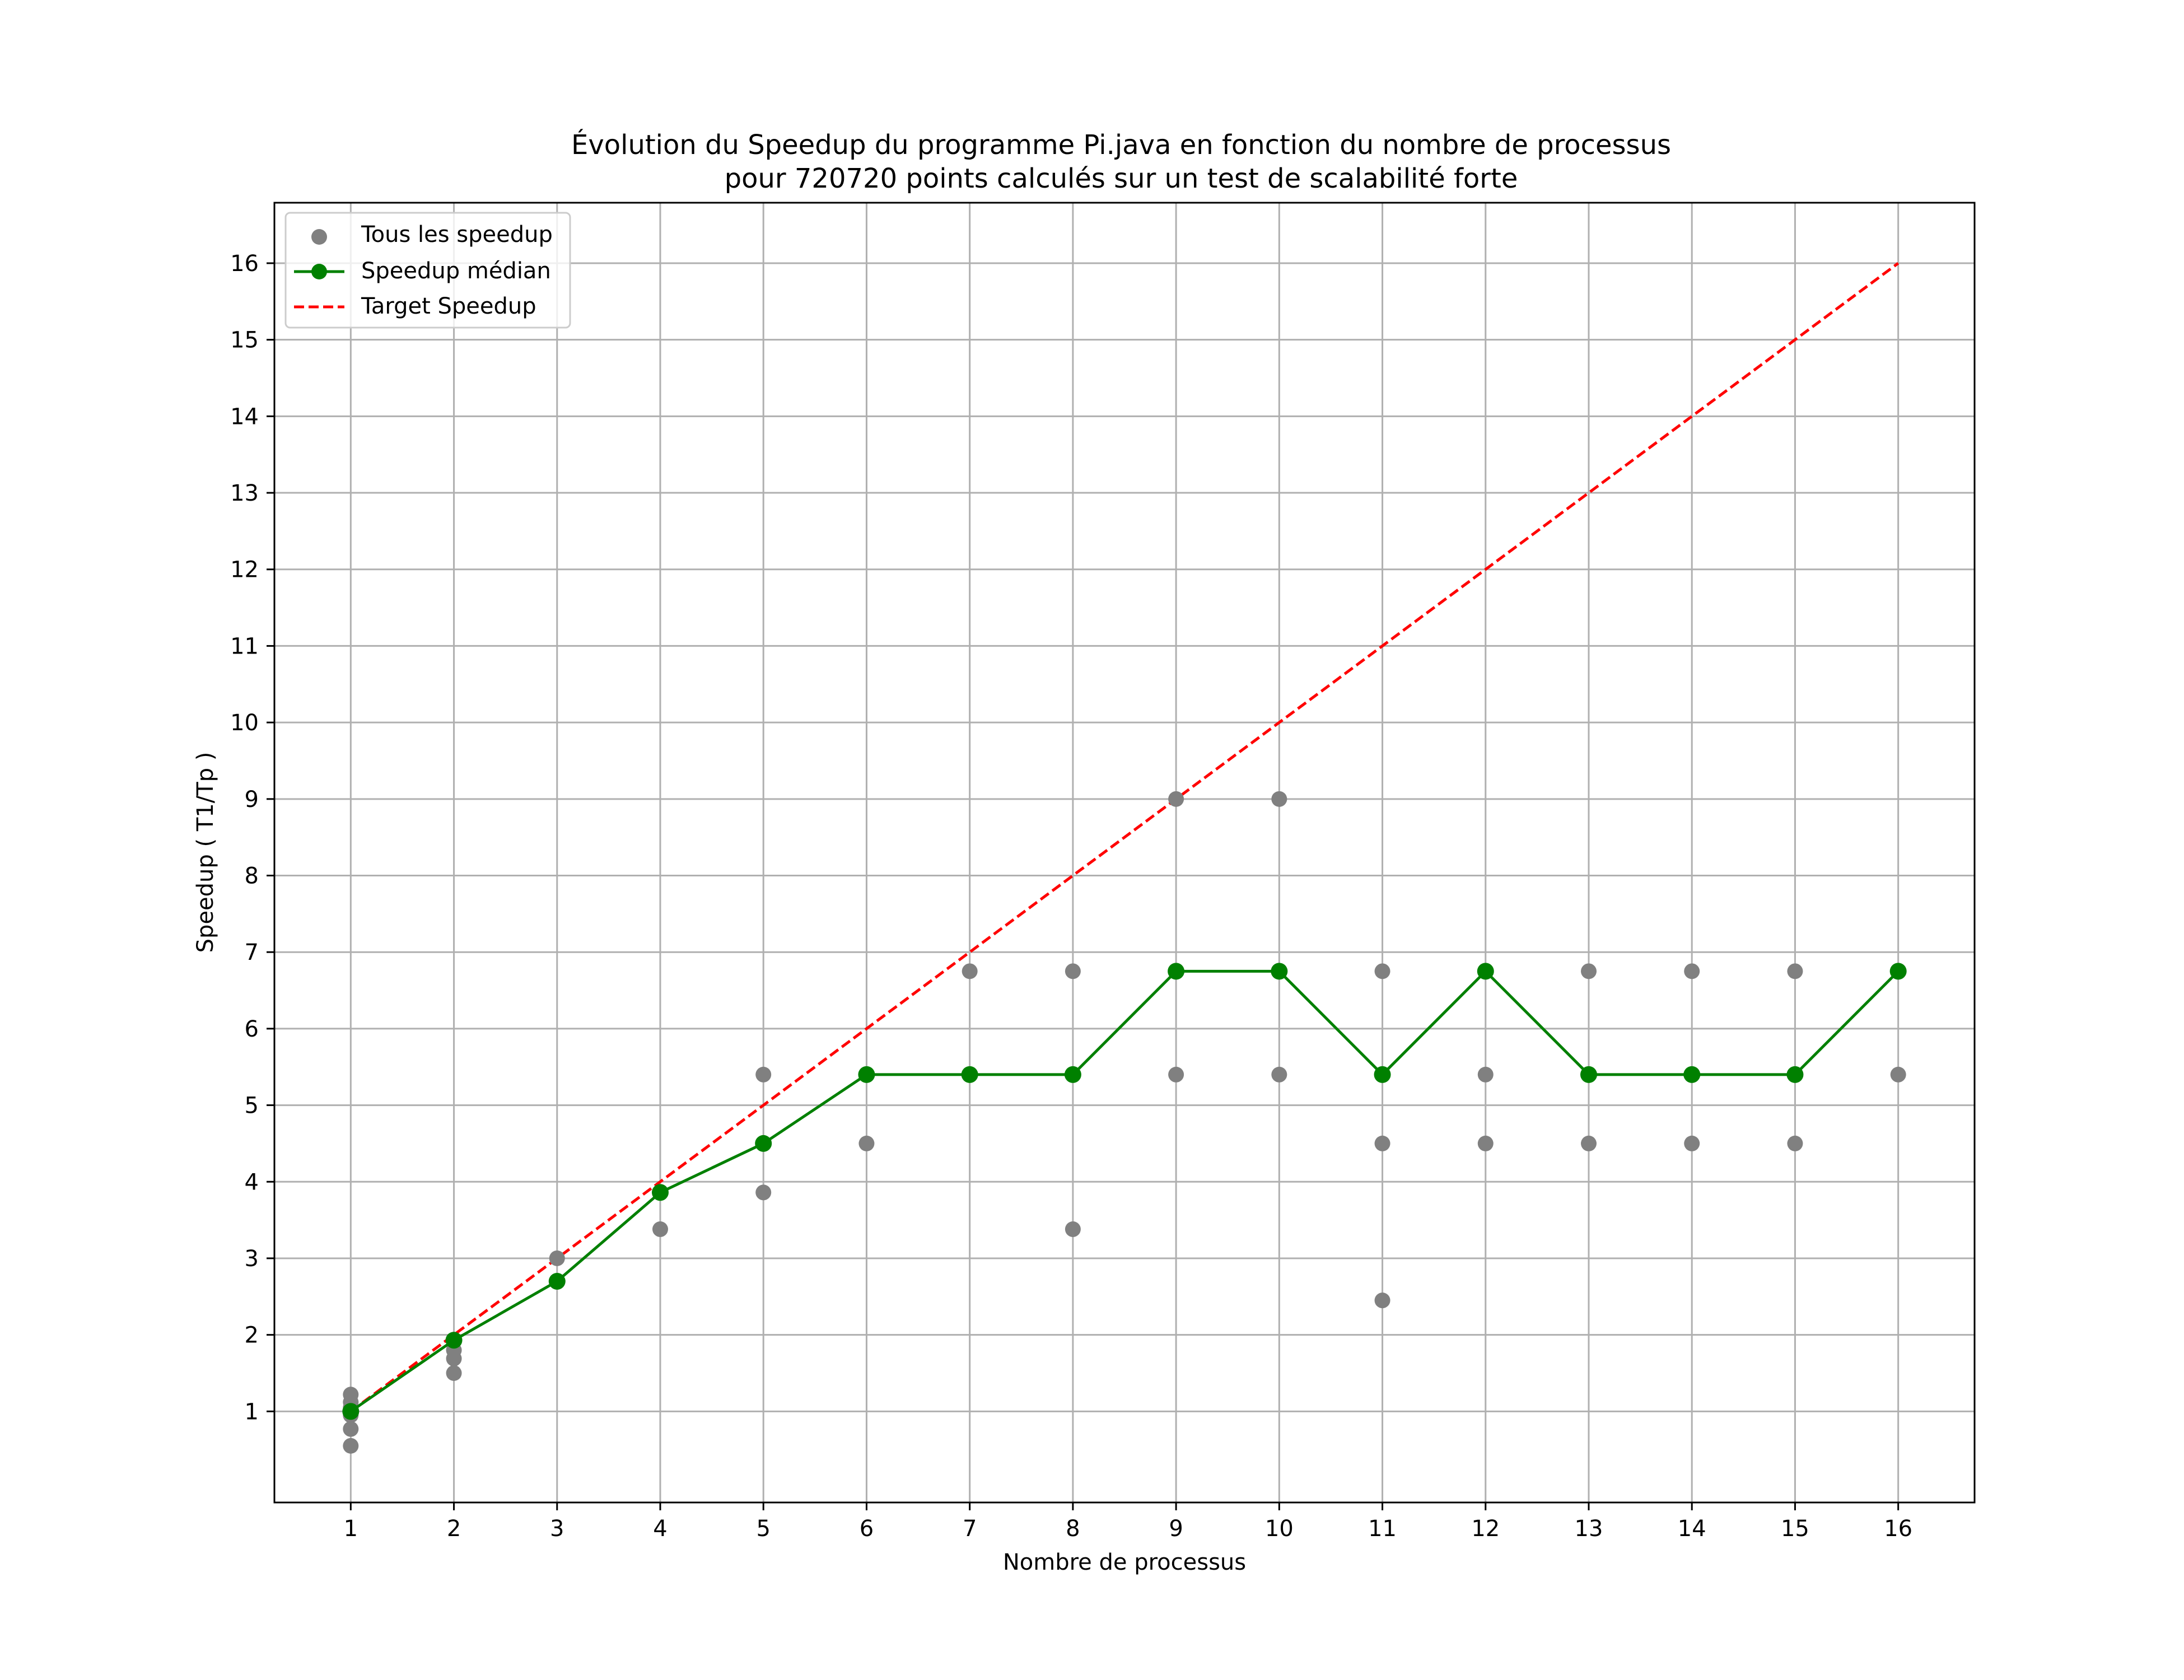 The width and height of the screenshot is (2184, 1680). What do you see at coordinates (206, 853) in the screenshot?
I see `y-axis-label: Speedup ( T1/Tp )` at bounding box center [206, 853].